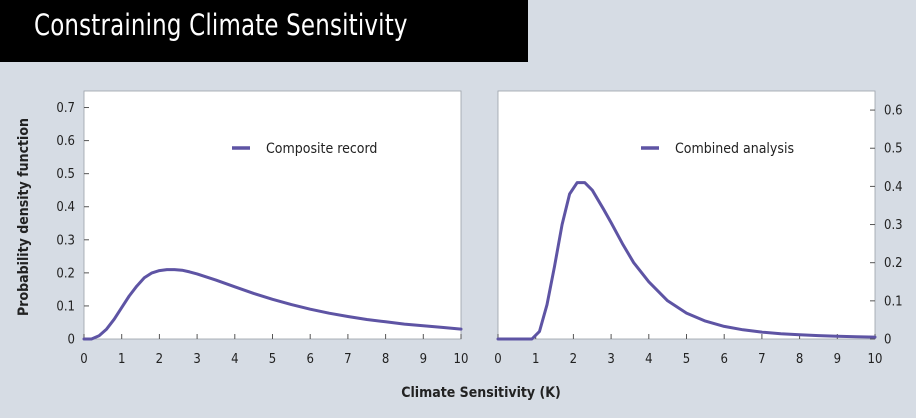 The width and height of the screenshot is (916, 418). What do you see at coordinates (893, 263) in the screenshot?
I see `panel-2-y-tick-label: 0.2` at bounding box center [893, 263].